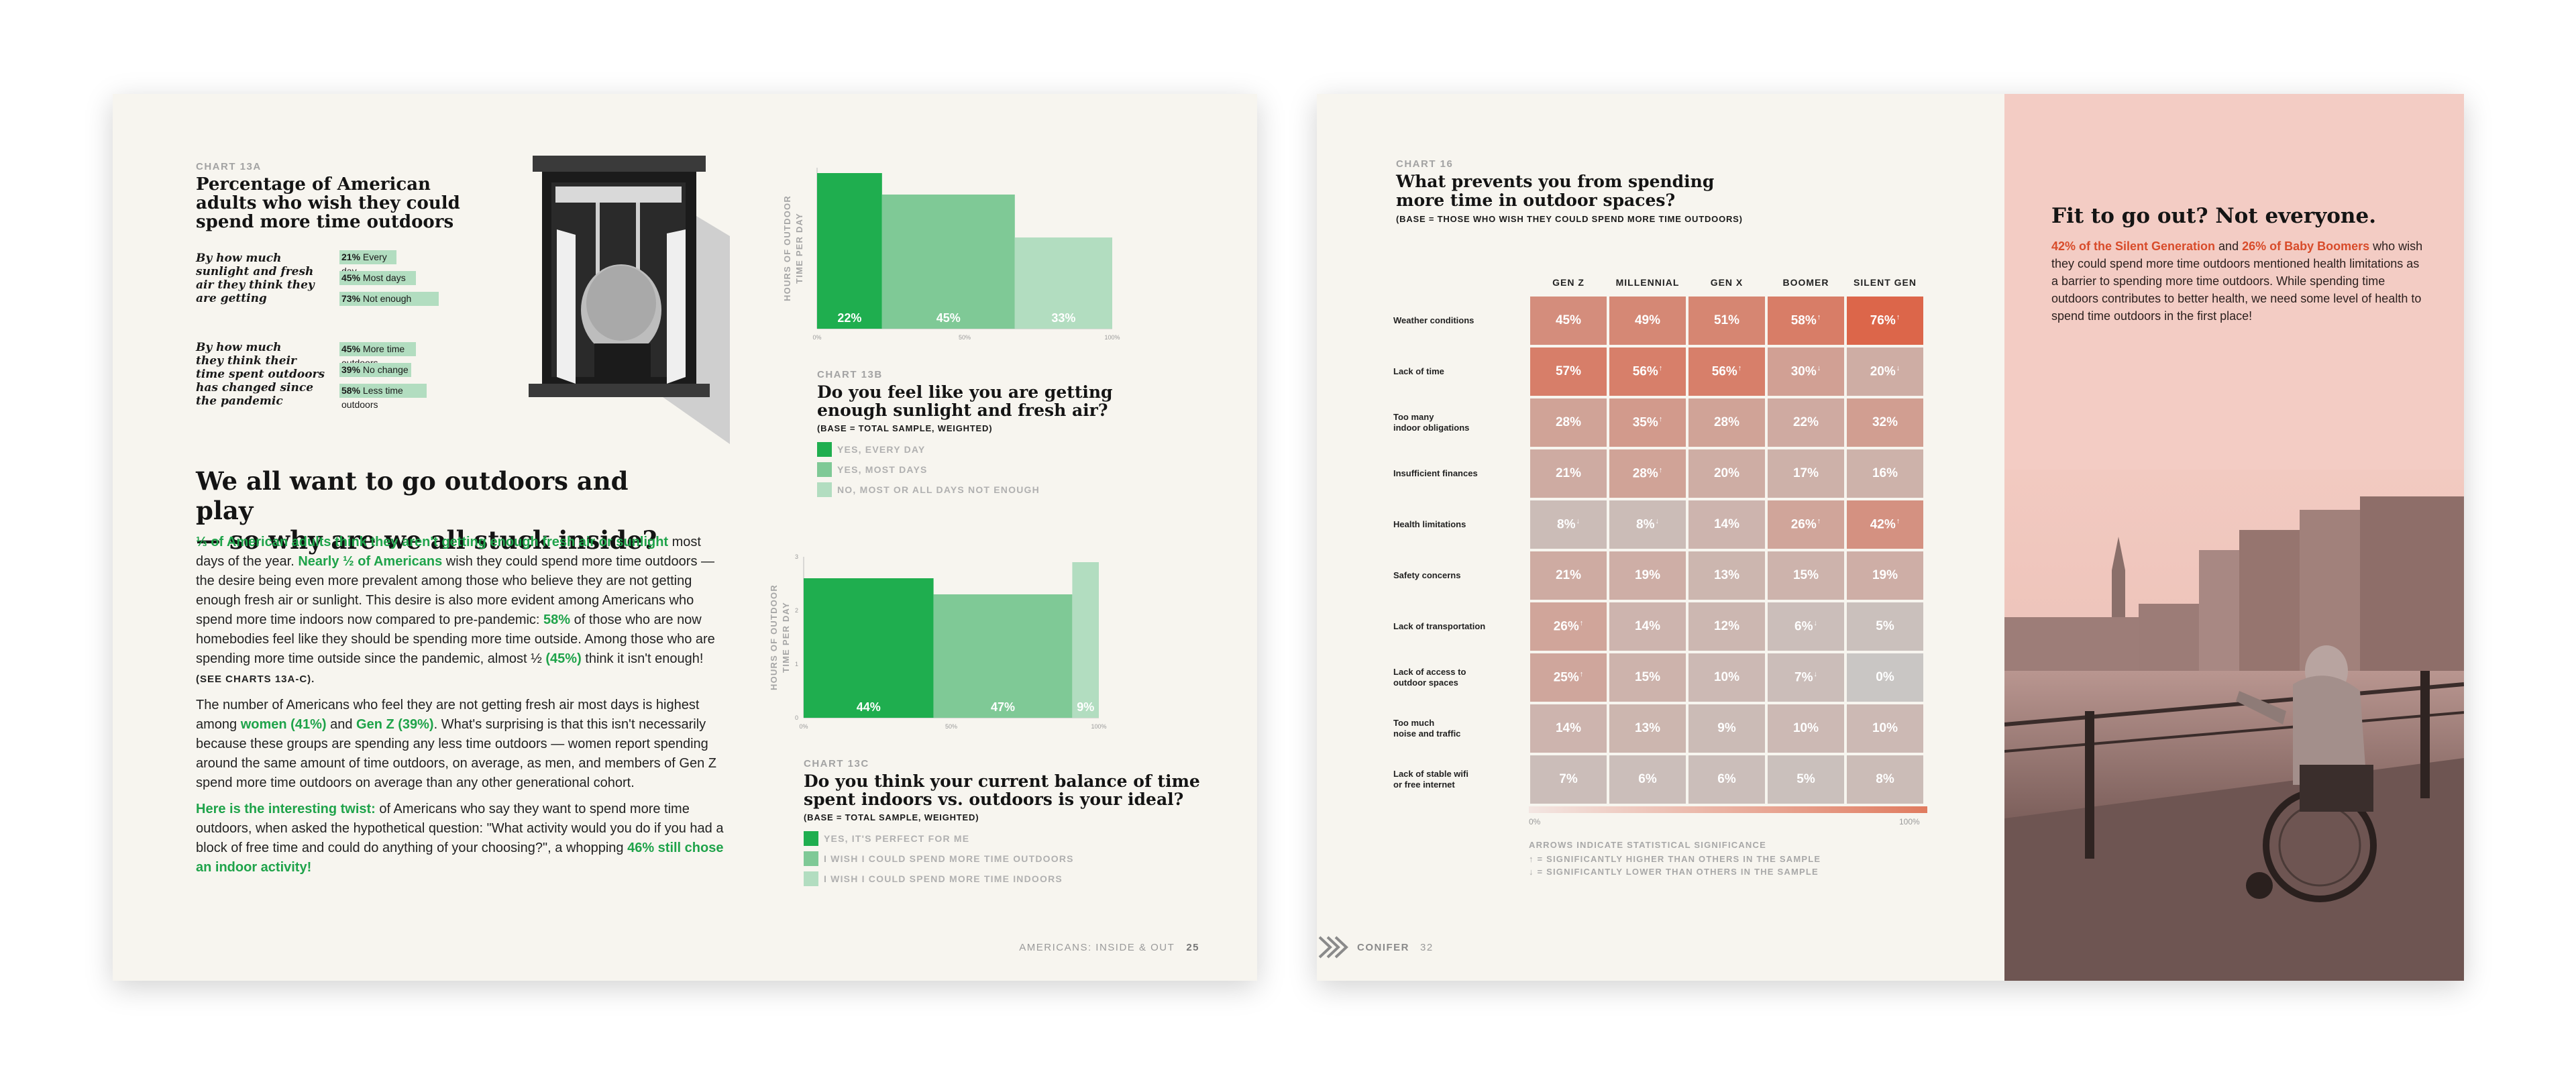 The width and height of the screenshot is (2576, 1074). I want to click on heatmap-cell-value: 35%, so click(1645, 422).